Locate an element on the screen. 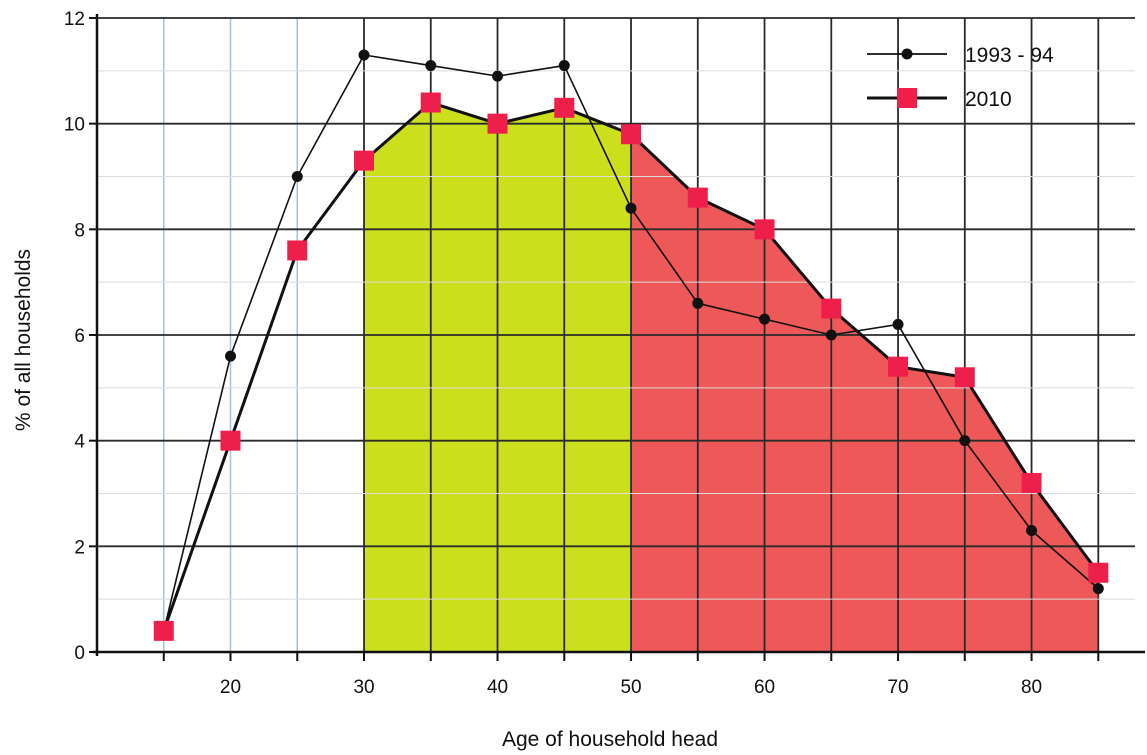  legend-marker-2010 is located at coordinates (907, 98).